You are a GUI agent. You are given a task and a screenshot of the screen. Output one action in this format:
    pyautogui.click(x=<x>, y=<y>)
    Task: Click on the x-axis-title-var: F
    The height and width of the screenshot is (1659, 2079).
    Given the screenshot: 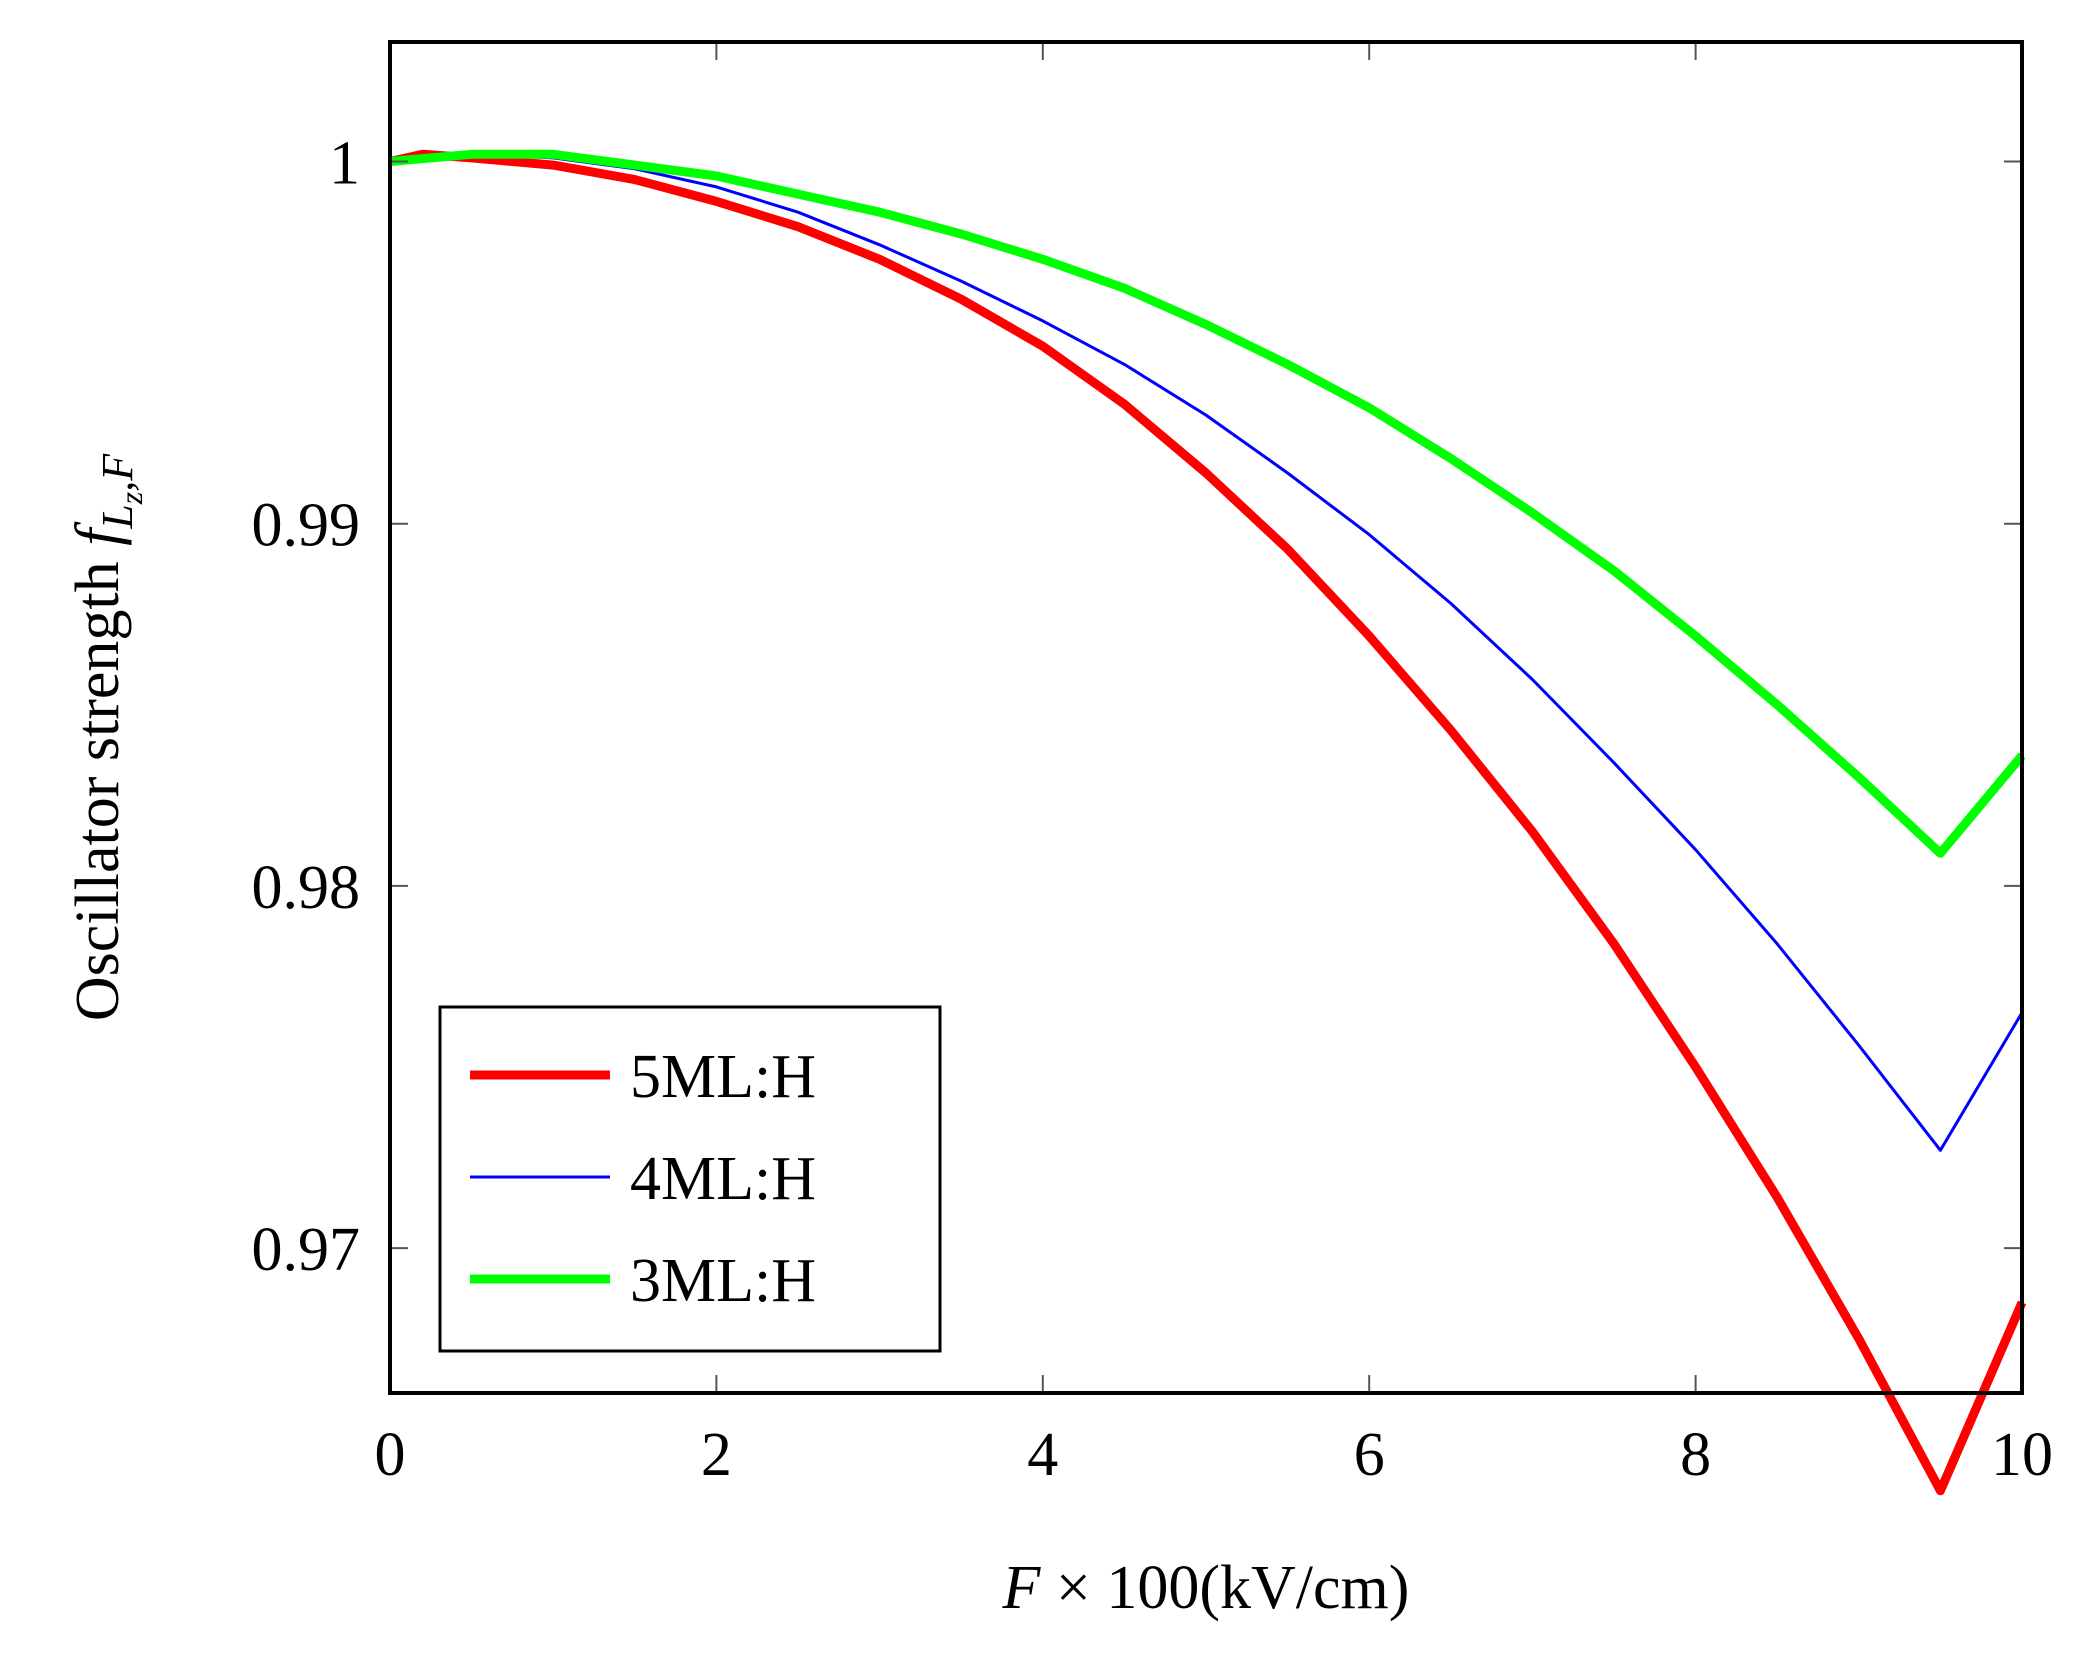 What is the action you would take?
    pyautogui.click(x=1022, y=1588)
    